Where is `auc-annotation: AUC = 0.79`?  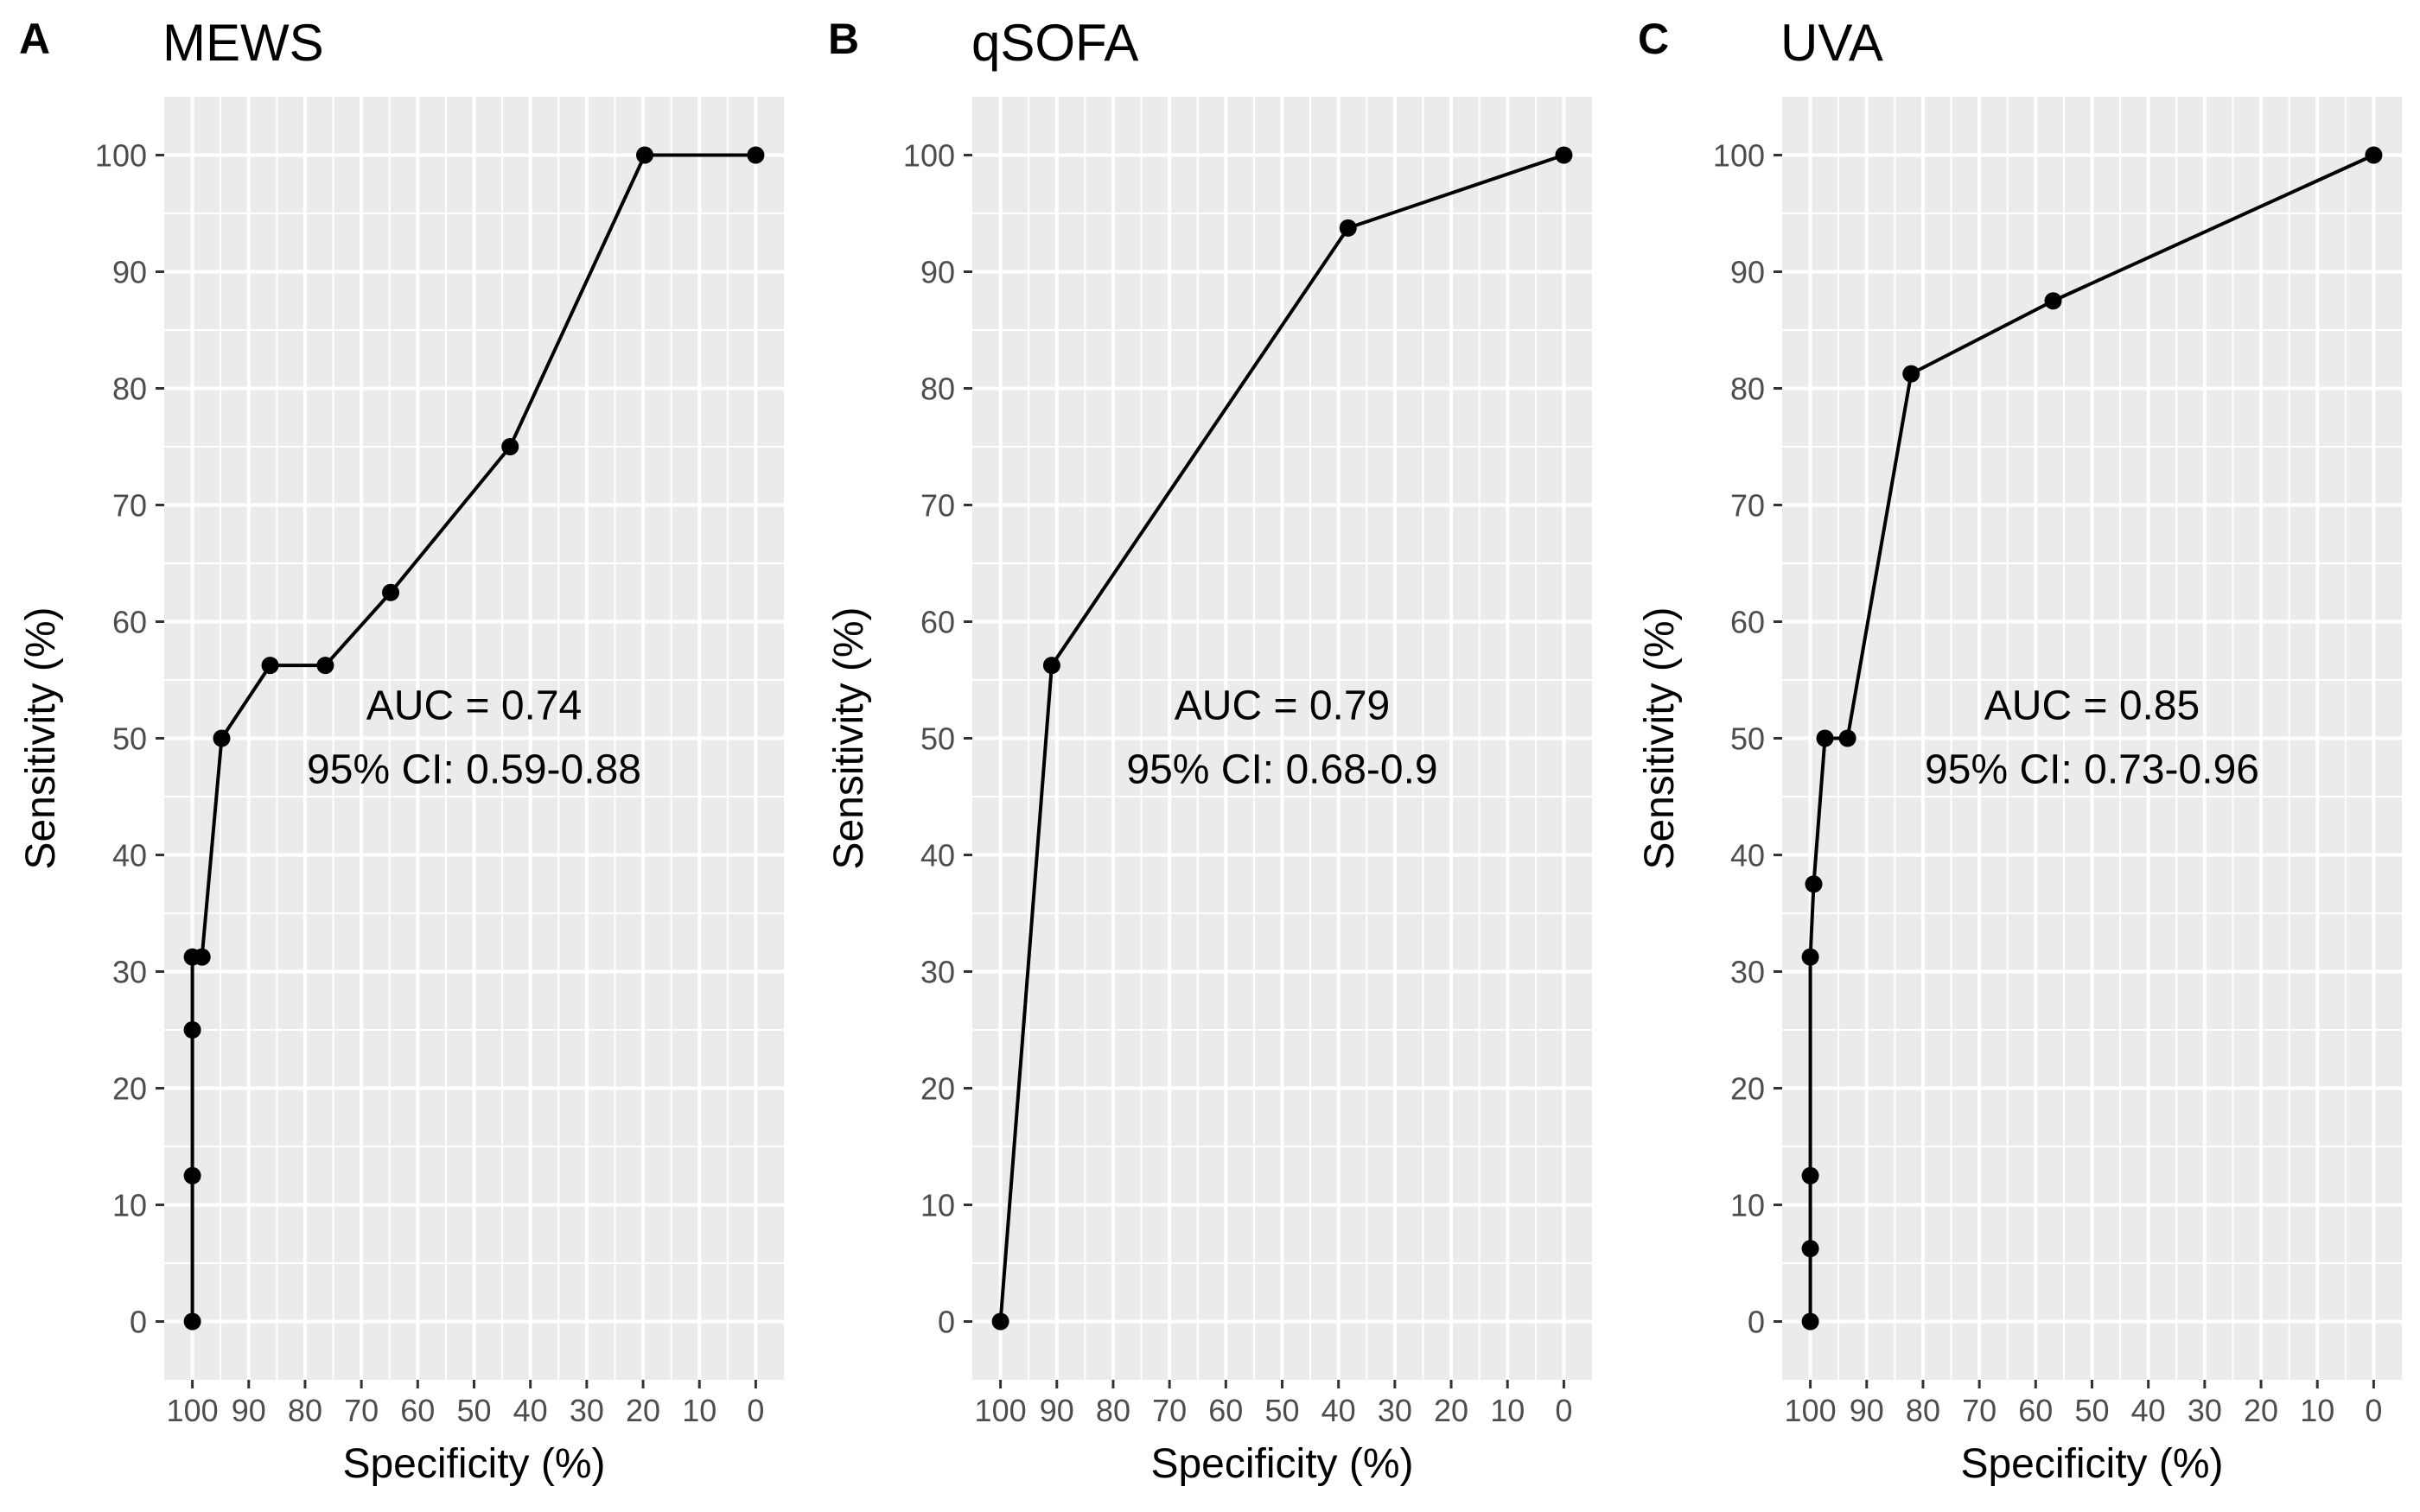 auc-annotation: AUC = 0.79 is located at coordinates (1282, 706).